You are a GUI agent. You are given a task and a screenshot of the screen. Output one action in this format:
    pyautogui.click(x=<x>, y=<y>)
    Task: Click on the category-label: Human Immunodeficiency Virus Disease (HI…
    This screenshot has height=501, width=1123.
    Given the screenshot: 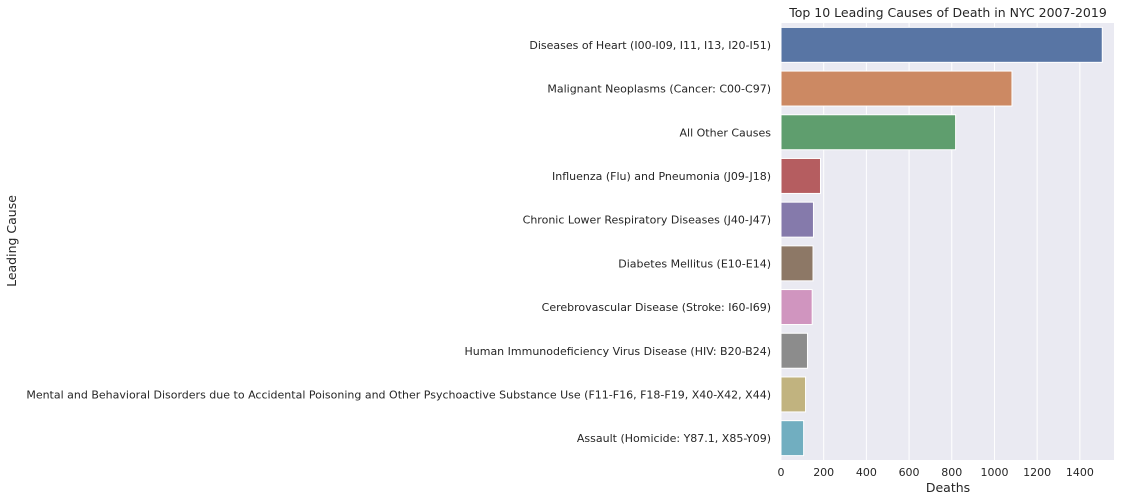 What is the action you would take?
    pyautogui.click(x=617, y=351)
    